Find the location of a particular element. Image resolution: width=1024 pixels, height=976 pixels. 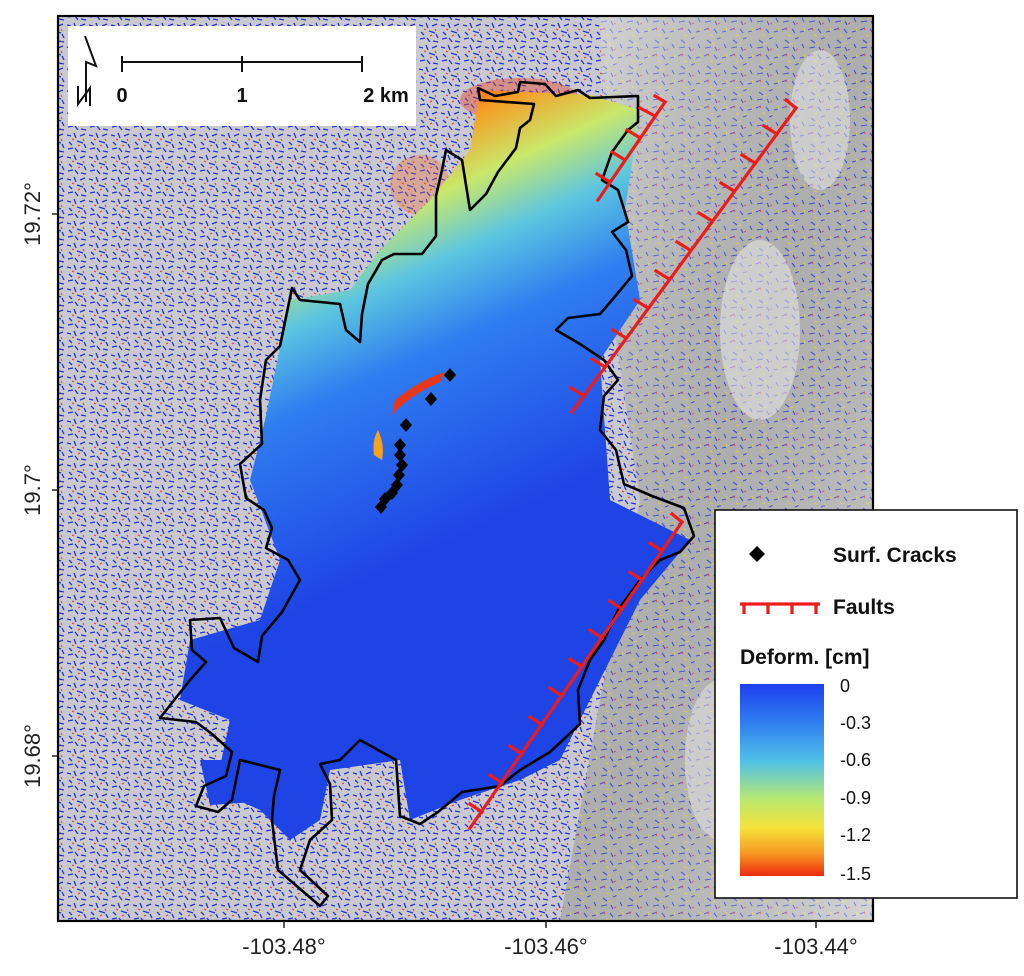

y-tick-label: 19.68° is located at coordinates (32, 756).